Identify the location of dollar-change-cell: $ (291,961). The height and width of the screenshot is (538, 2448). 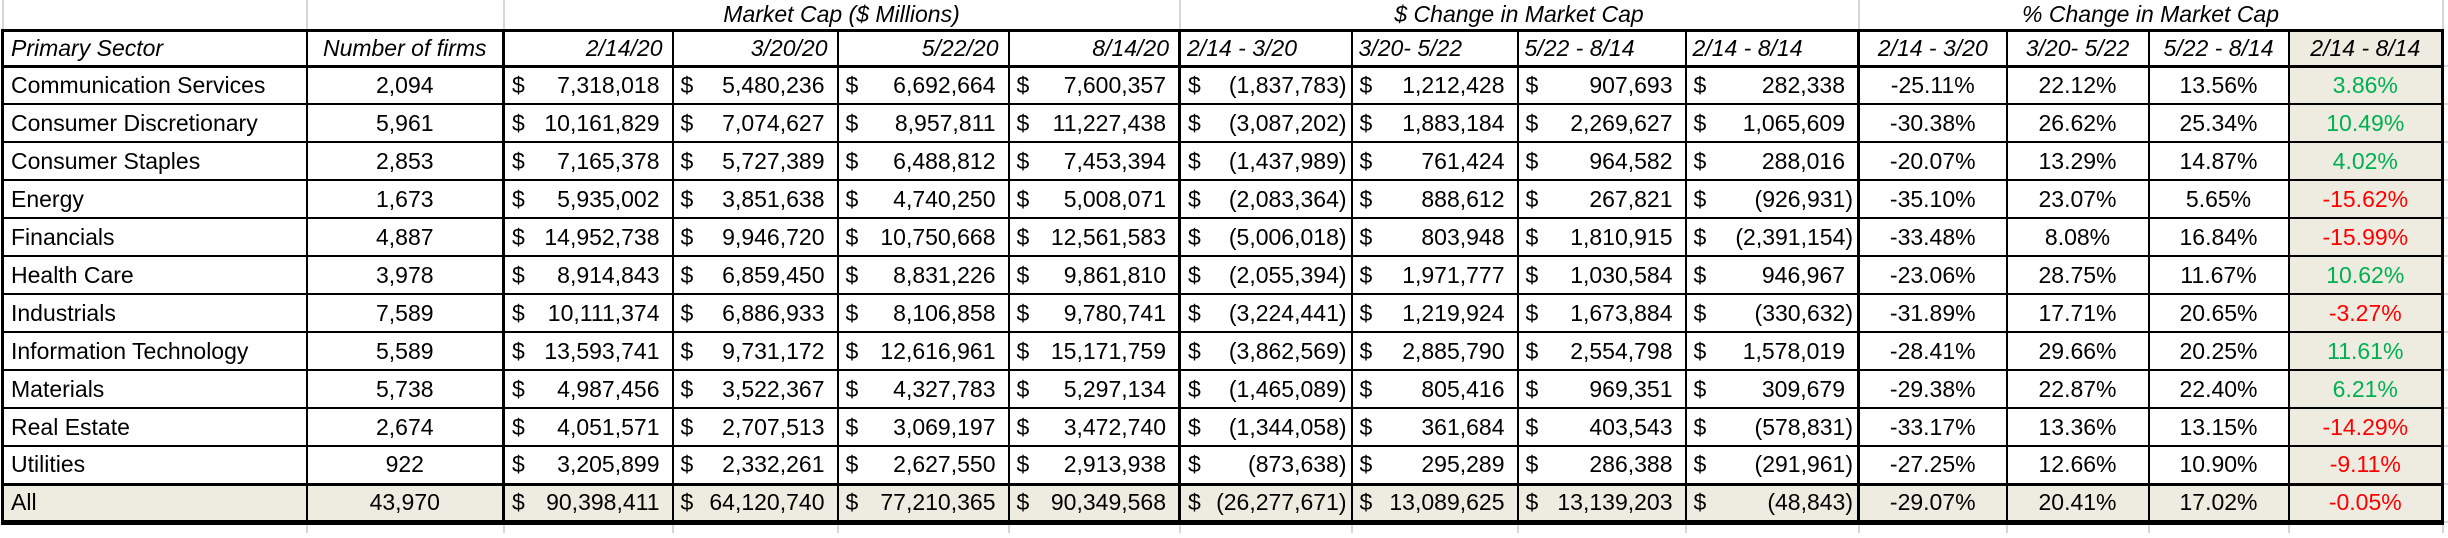
(1772, 465).